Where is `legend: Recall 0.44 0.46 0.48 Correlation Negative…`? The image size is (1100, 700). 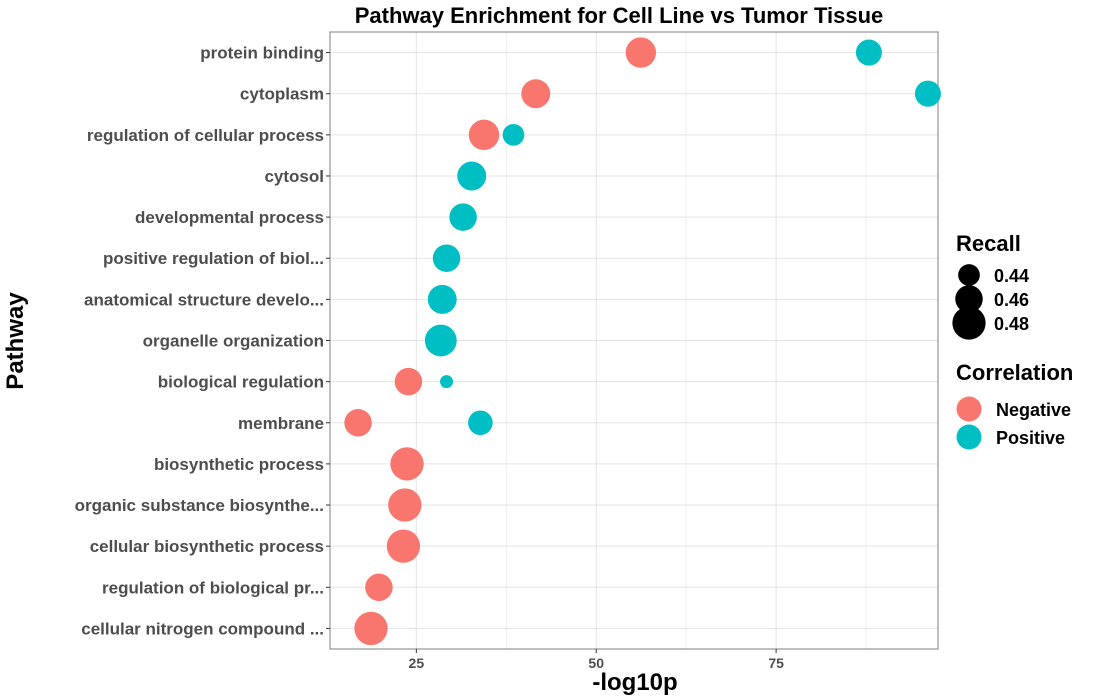
legend: Recall 0.44 0.46 0.48 Correlation Negative… is located at coordinates (1012, 340).